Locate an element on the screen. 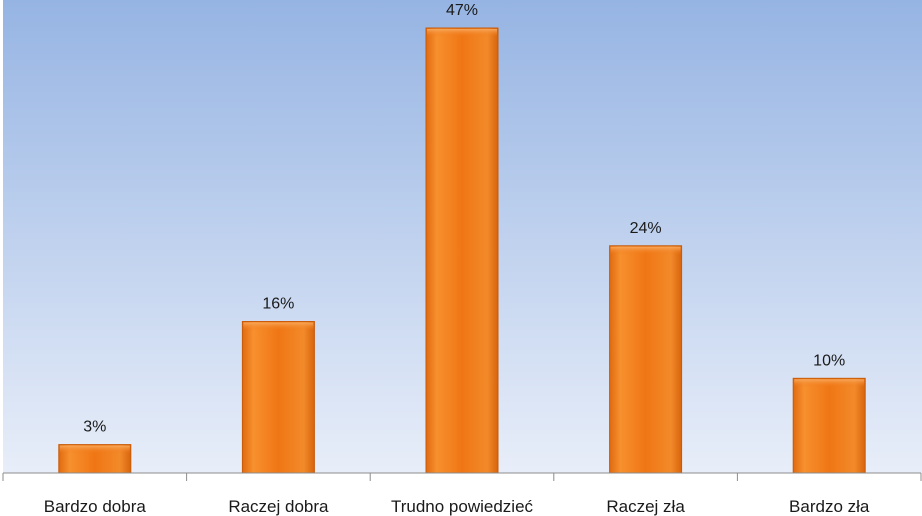  x-axis is located at coordinates (462, 476).